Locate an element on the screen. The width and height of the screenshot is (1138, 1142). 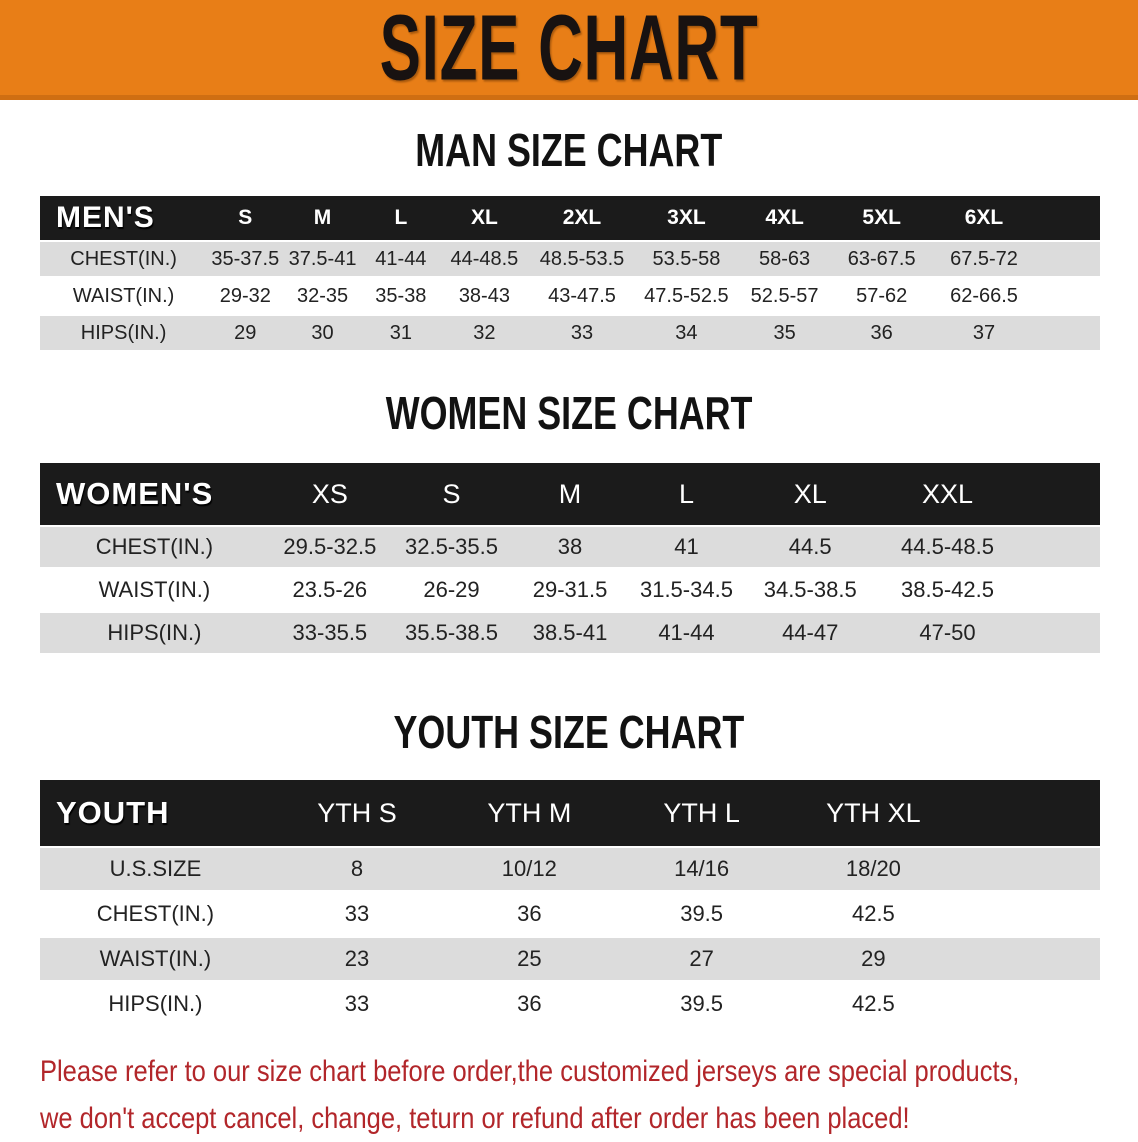
measurement-row: U.S.SIZE 8 10/12 14/16 18/20 is located at coordinates (570, 869).